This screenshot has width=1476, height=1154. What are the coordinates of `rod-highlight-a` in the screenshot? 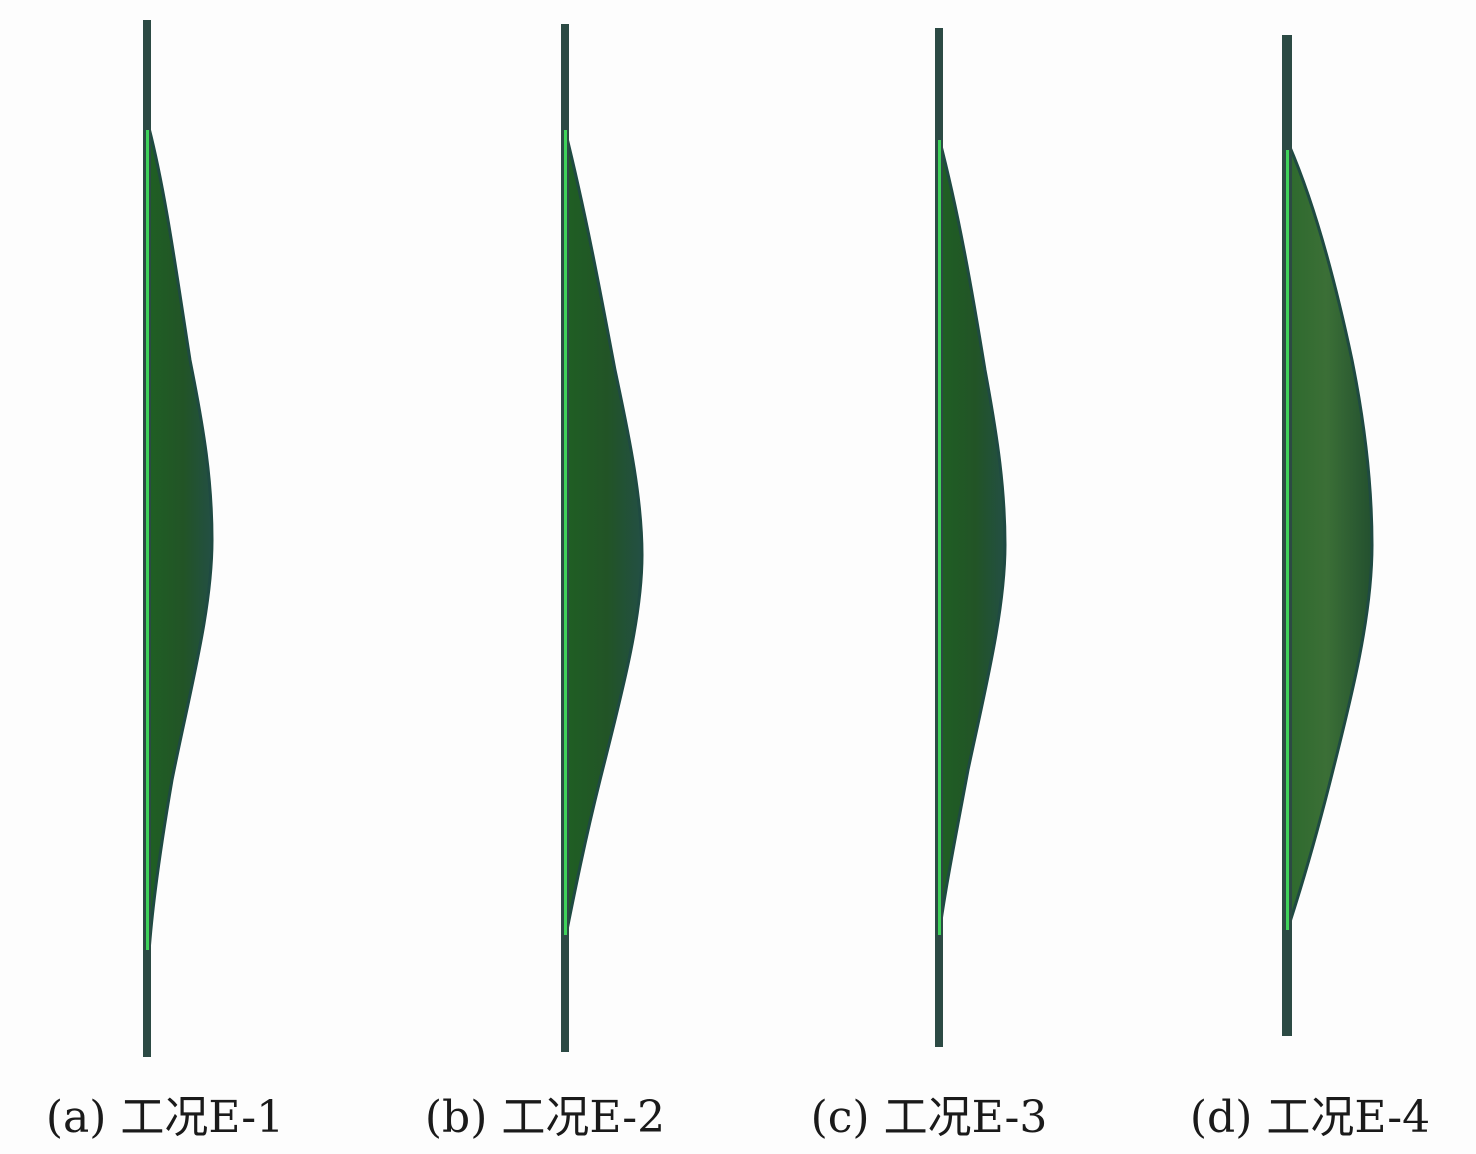 It's located at (147, 540).